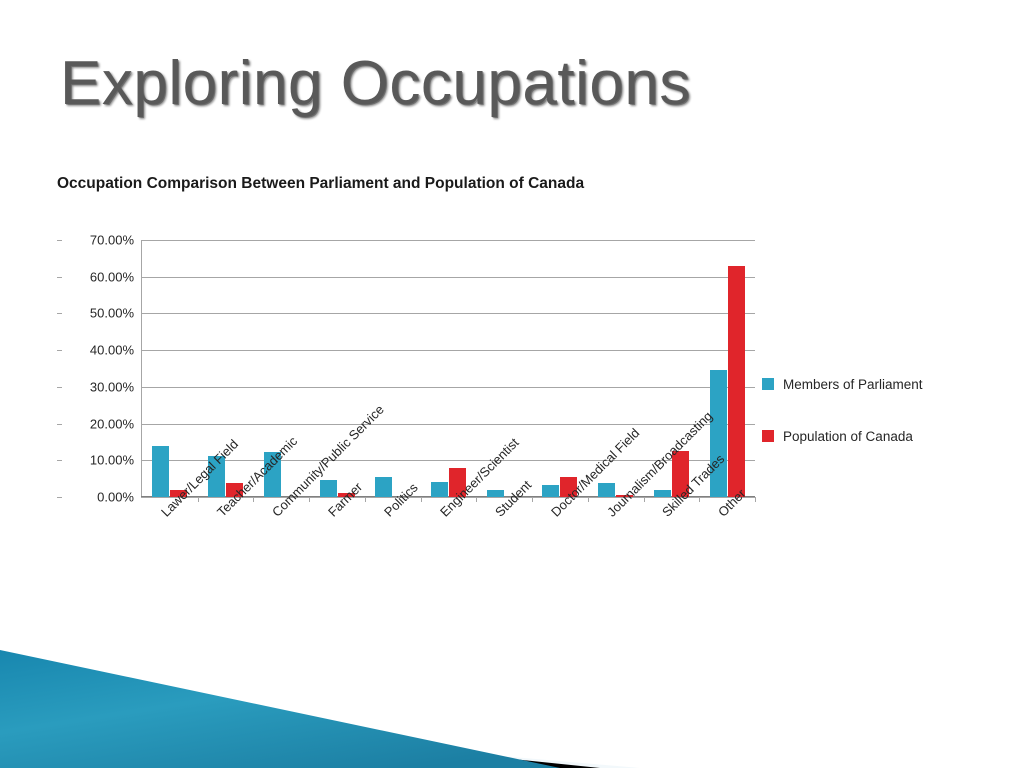  What do you see at coordinates (853, 384) in the screenshot?
I see `legend-label: Members of Parliament` at bounding box center [853, 384].